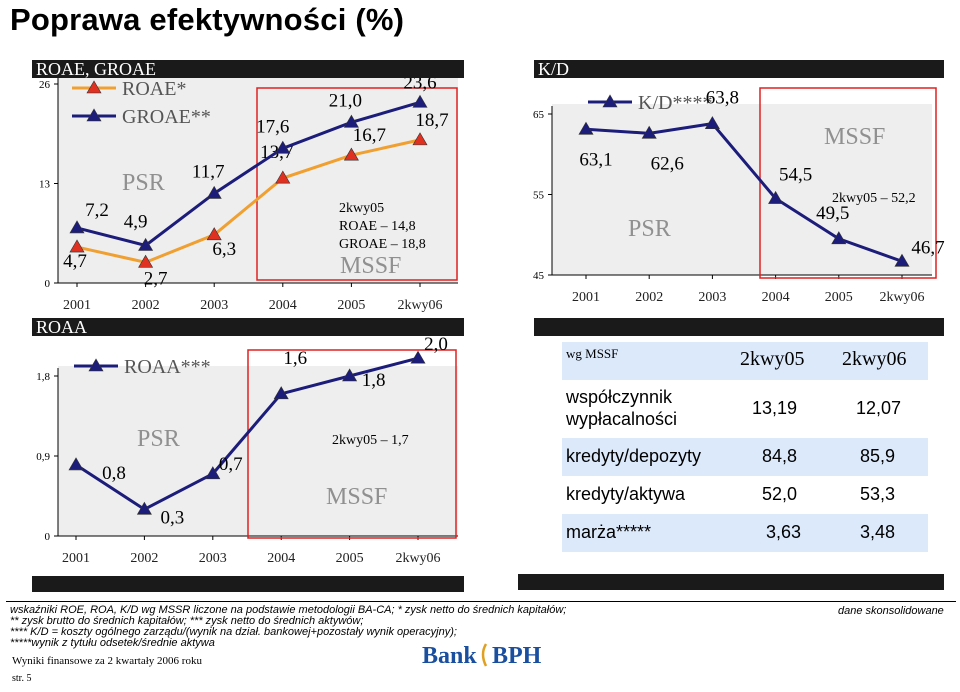 The image size is (960, 692). I want to click on data-label: 0,8, so click(114, 473).